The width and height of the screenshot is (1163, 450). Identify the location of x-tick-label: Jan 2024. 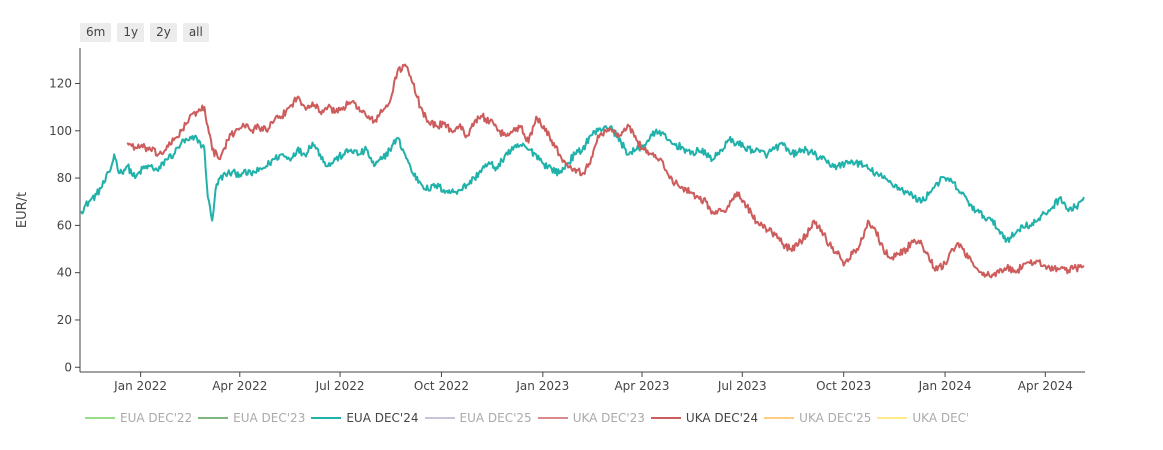
(945, 386).